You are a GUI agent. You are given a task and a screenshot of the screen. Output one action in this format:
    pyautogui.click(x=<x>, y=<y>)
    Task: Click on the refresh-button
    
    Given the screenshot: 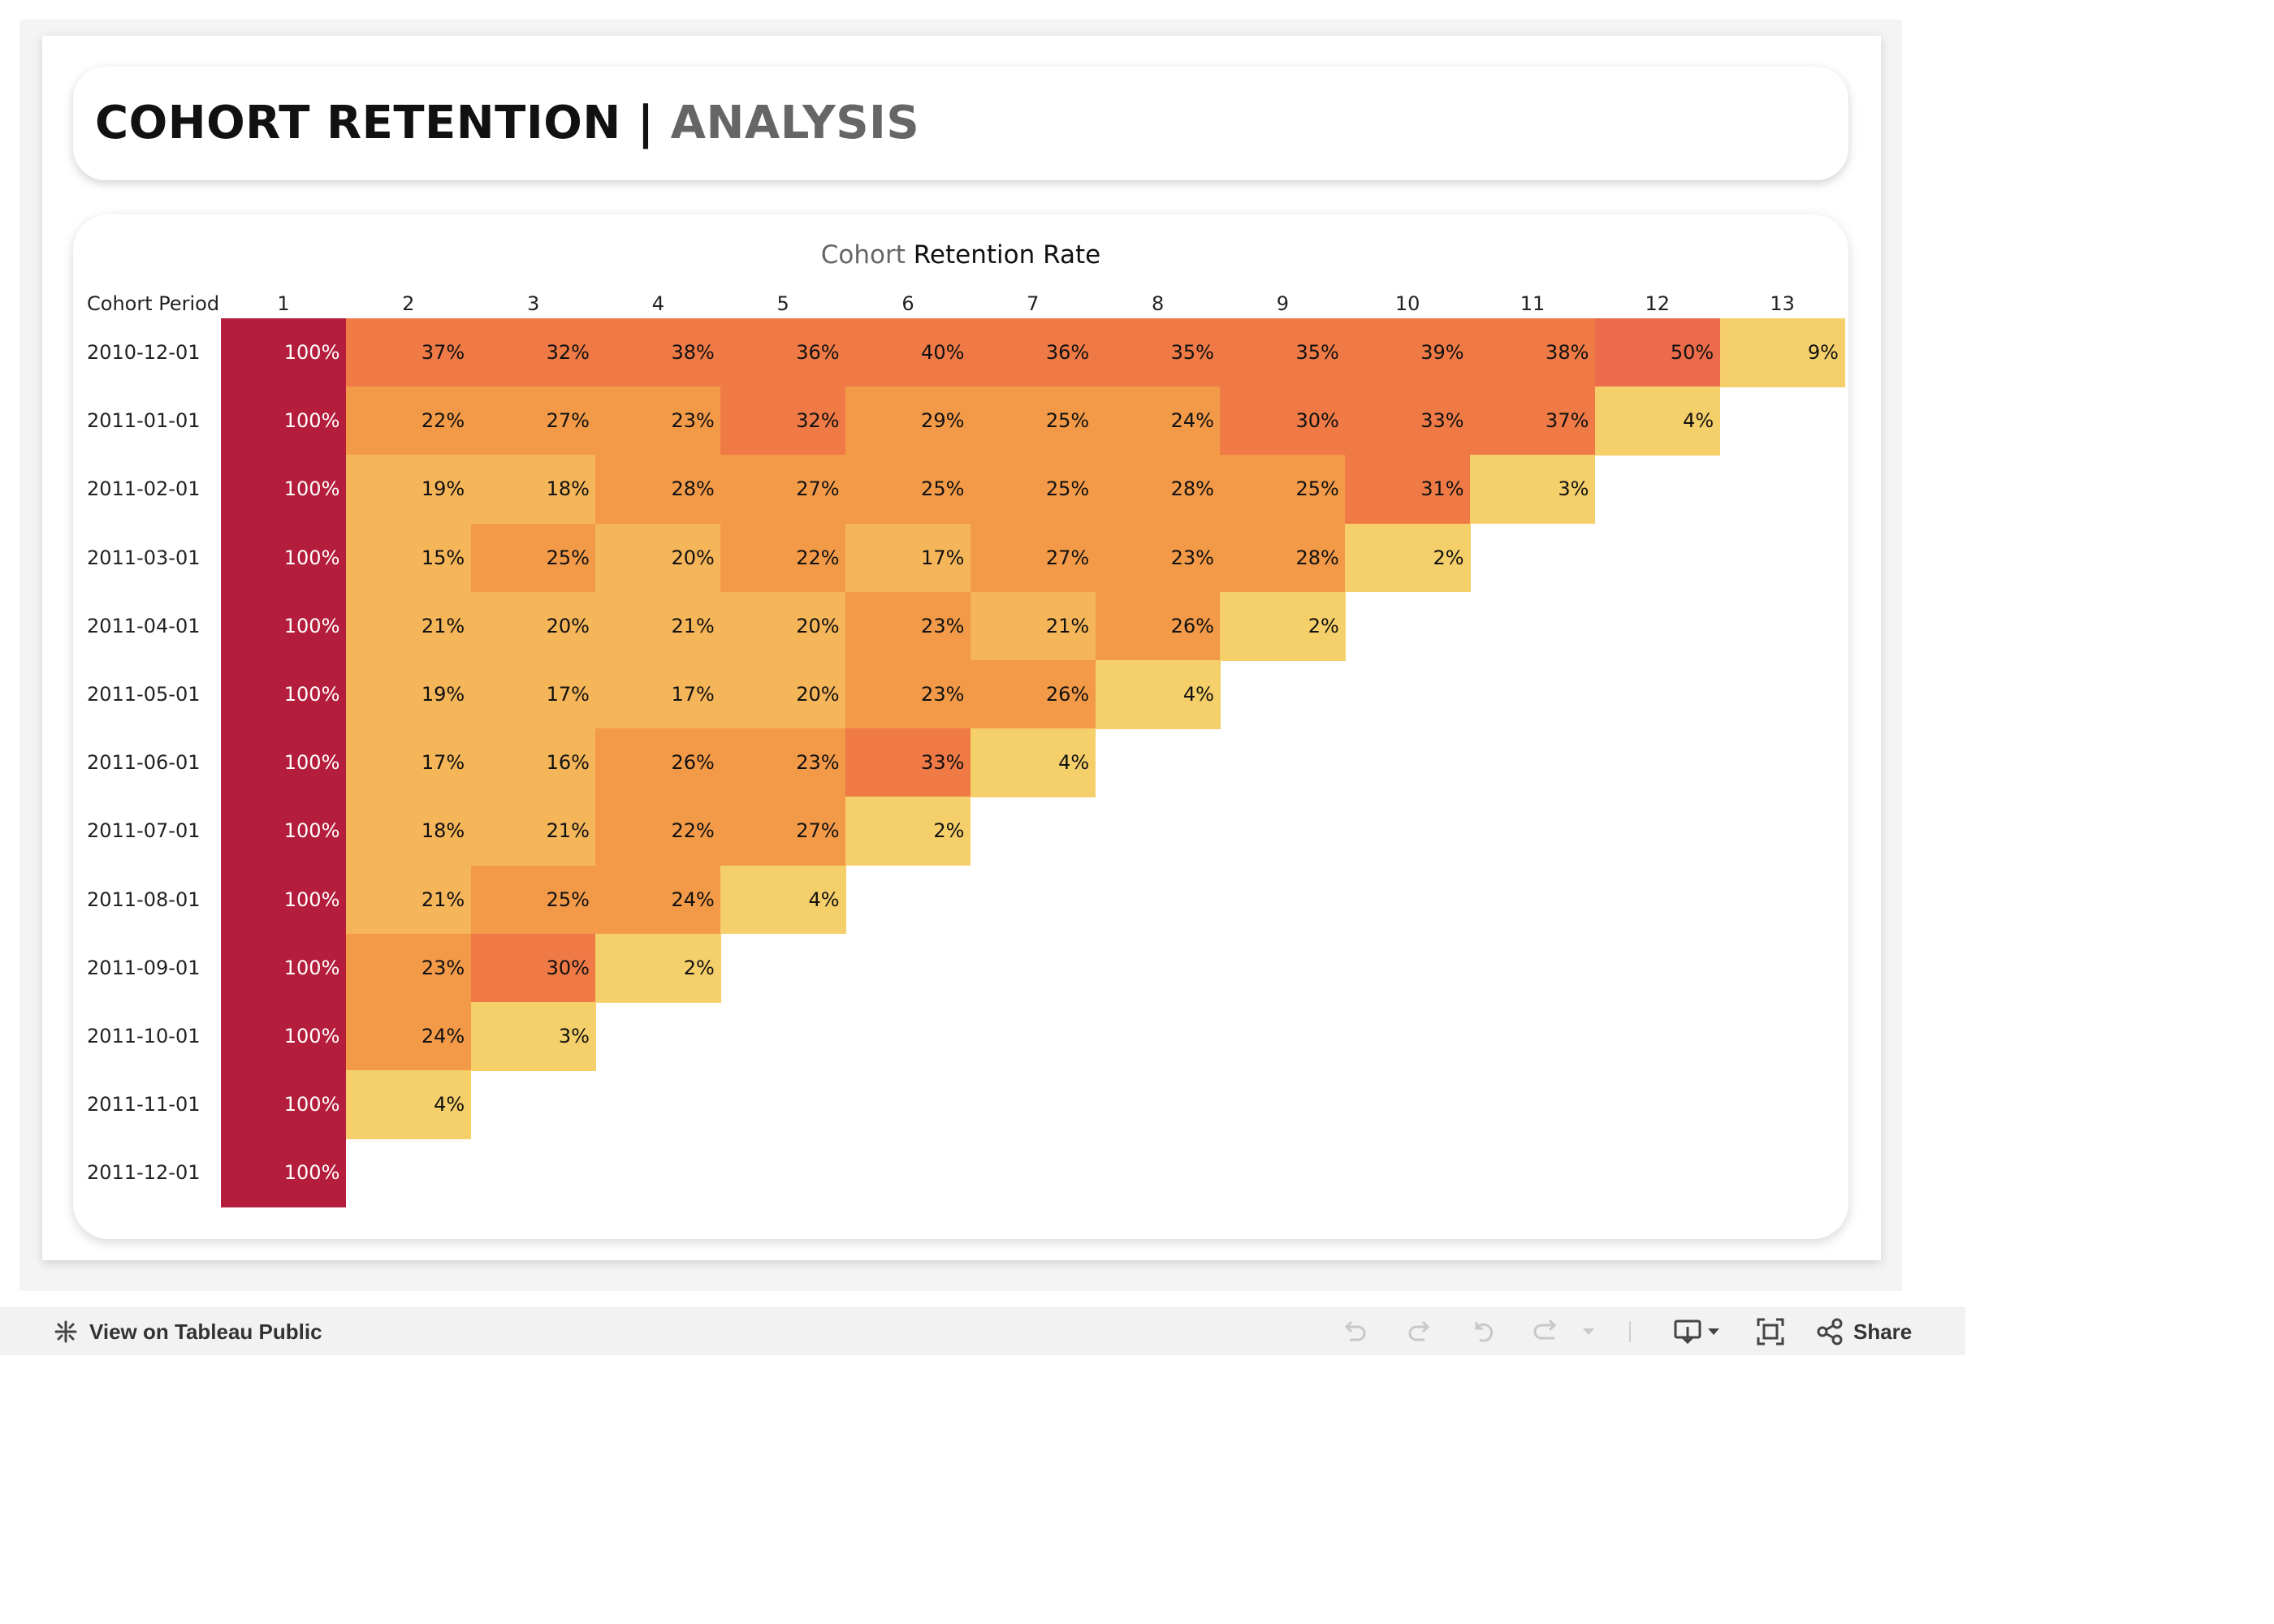 What is the action you would take?
    pyautogui.click(x=1546, y=1332)
    